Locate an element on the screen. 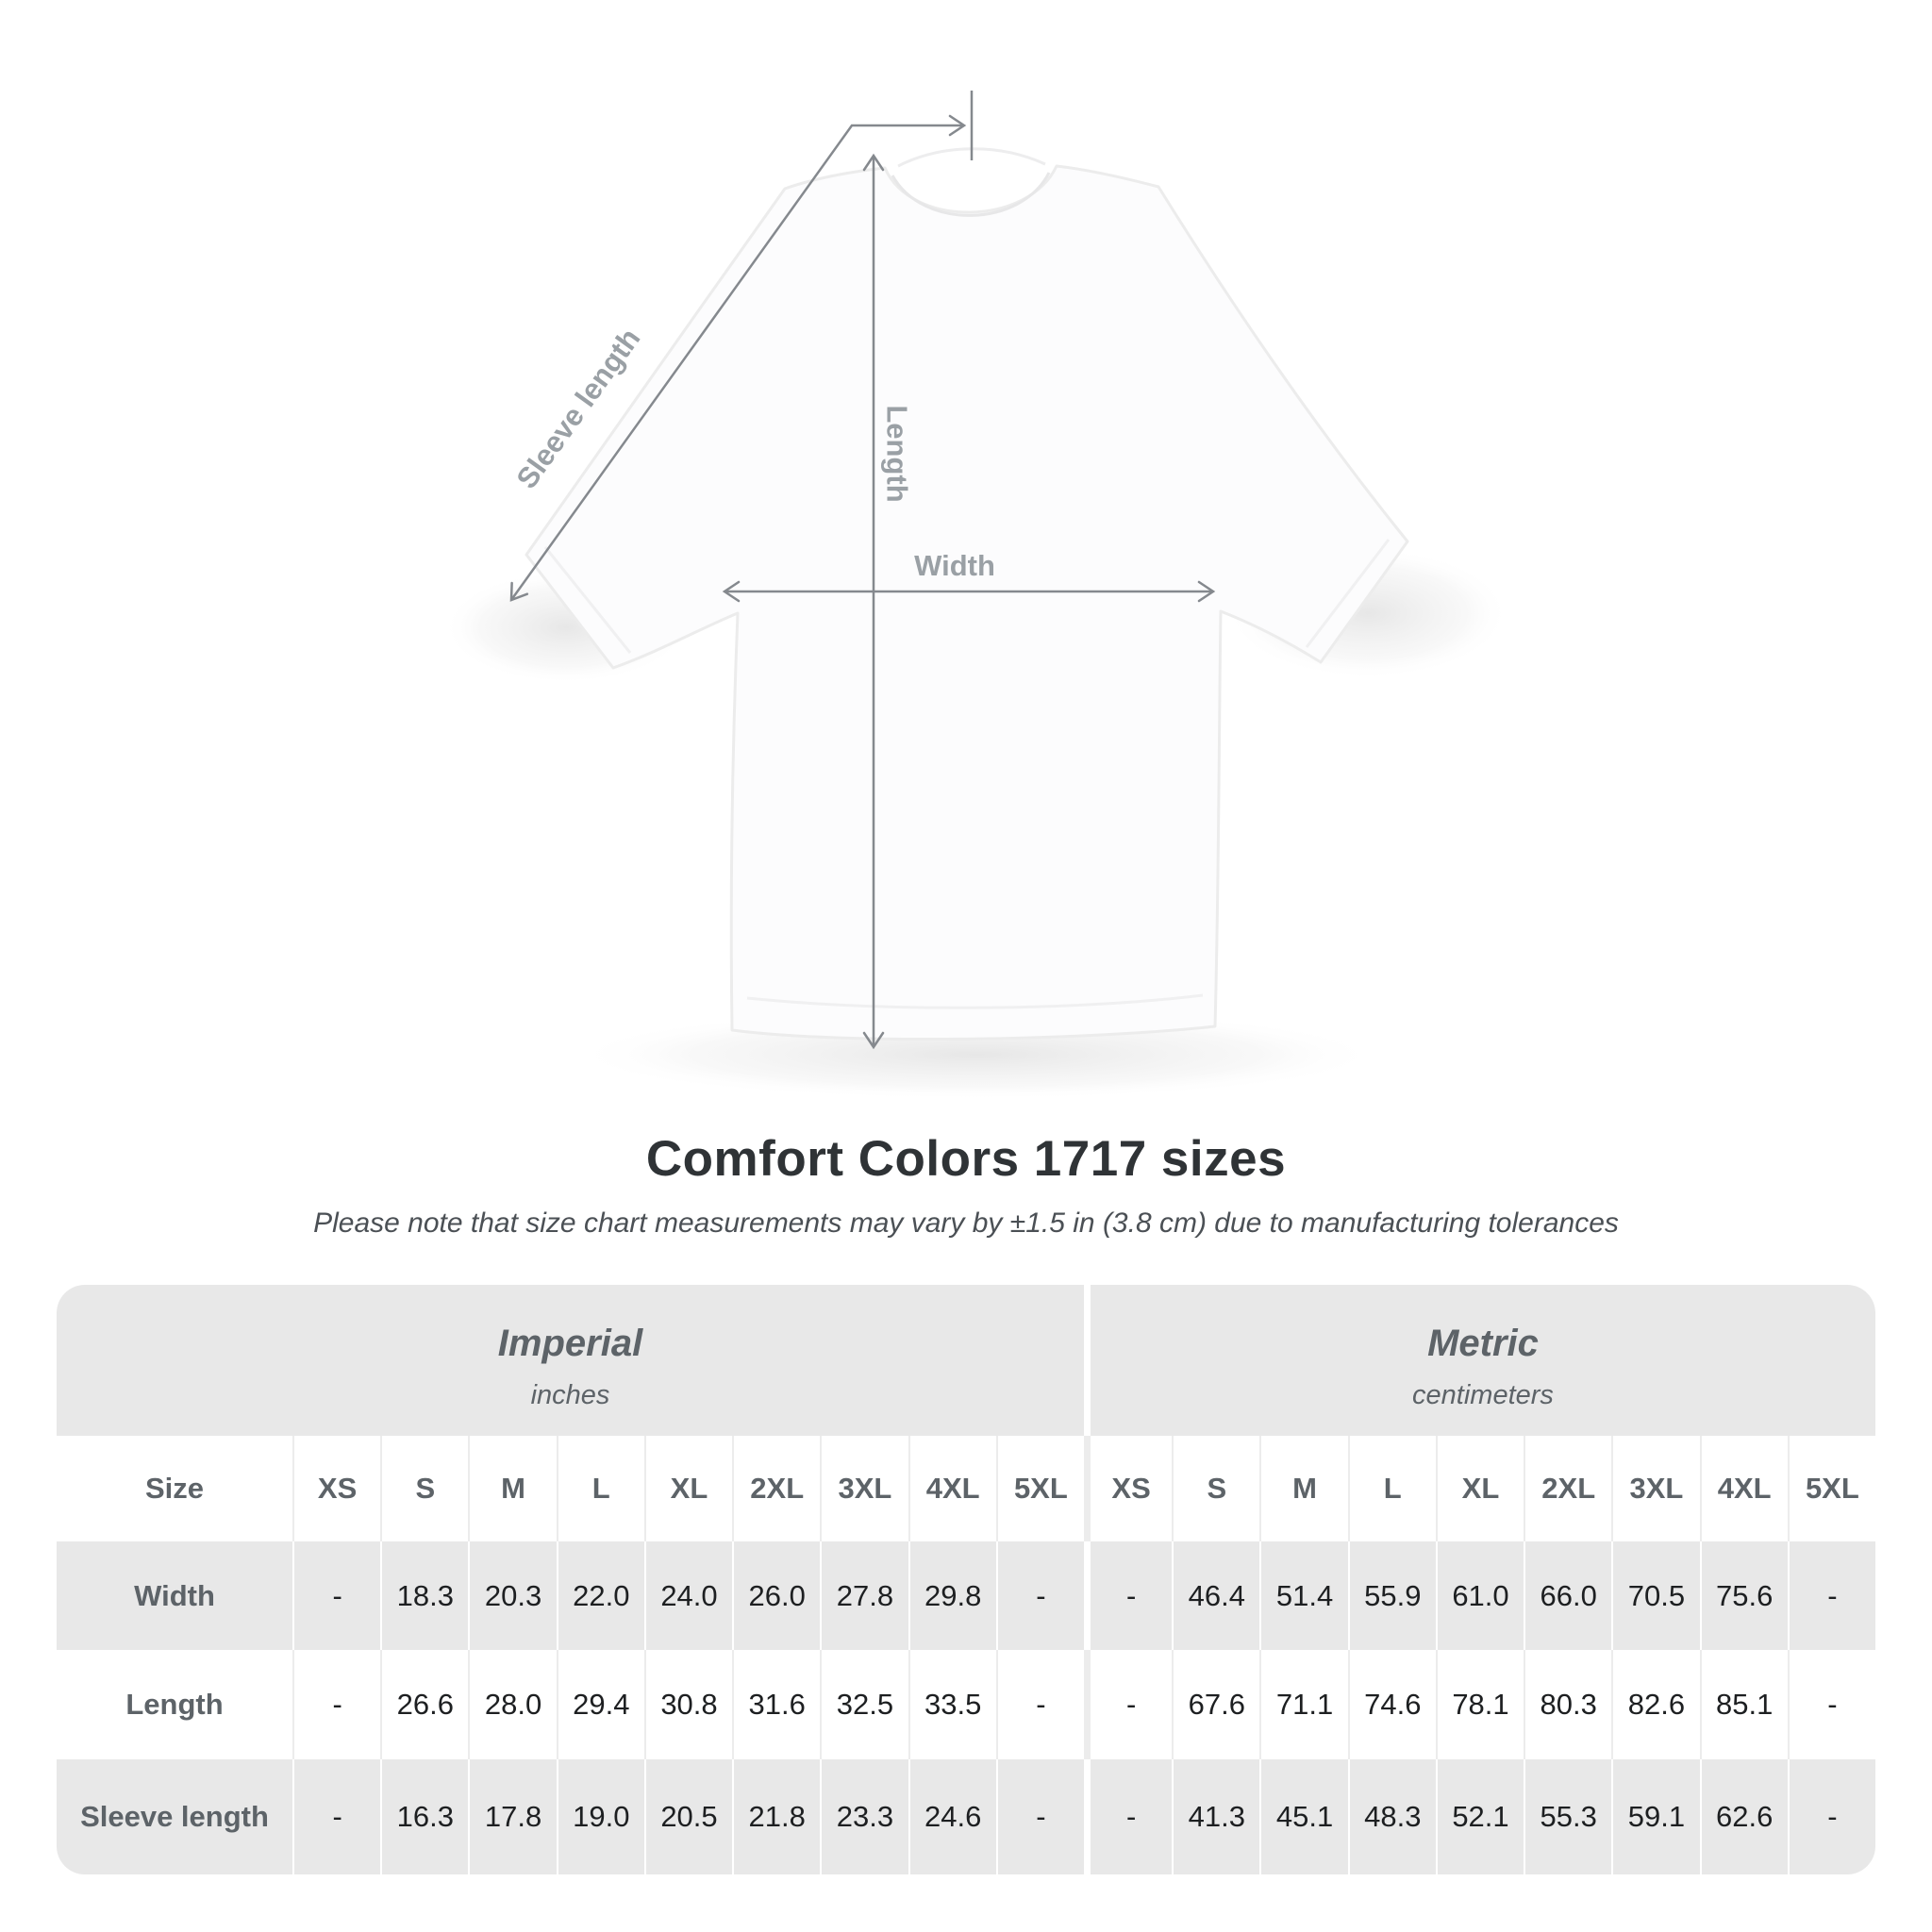 This screenshot has width=1932, height=1932. value-cell: 51.4 is located at coordinates (1304, 1596).